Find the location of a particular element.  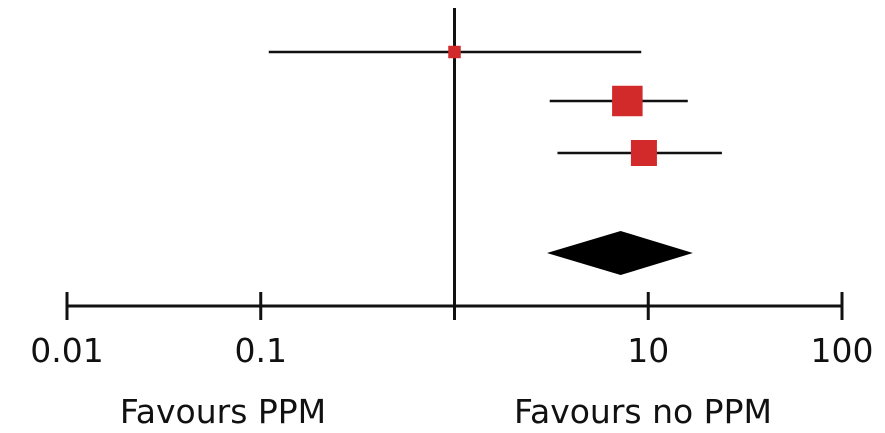

x-tick-label: 10 is located at coordinates (648, 350).